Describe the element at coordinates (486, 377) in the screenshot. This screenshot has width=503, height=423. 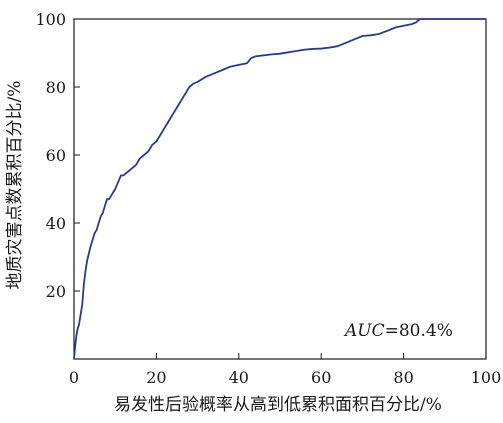
I see `x-tick-label: 100` at that location.